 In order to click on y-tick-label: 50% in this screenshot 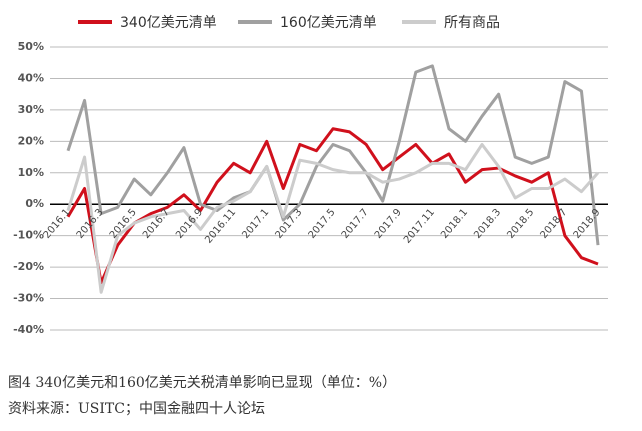, I will do `click(31, 46)`.